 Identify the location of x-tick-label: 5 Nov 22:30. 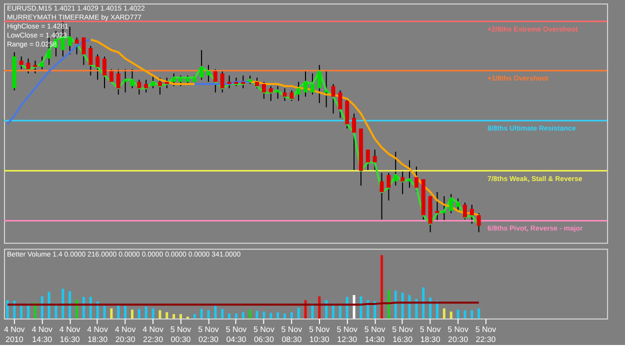
(485, 334).